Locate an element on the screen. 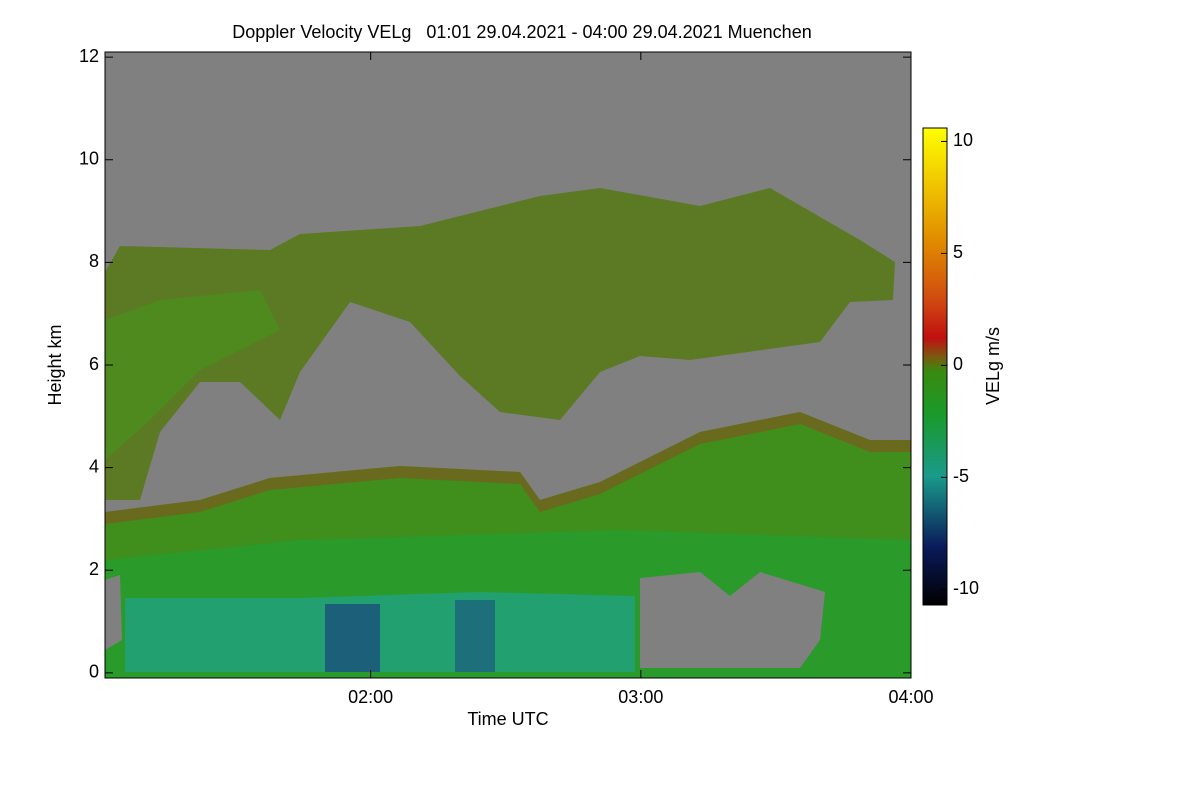  colorbar-tick-label: 10 is located at coordinates (963, 140).